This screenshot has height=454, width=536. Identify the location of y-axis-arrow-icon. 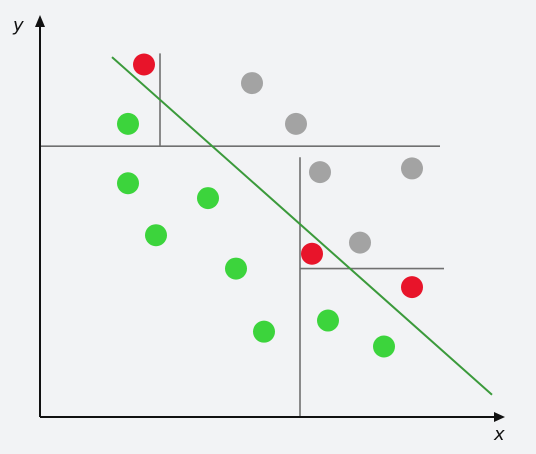
(40, 21).